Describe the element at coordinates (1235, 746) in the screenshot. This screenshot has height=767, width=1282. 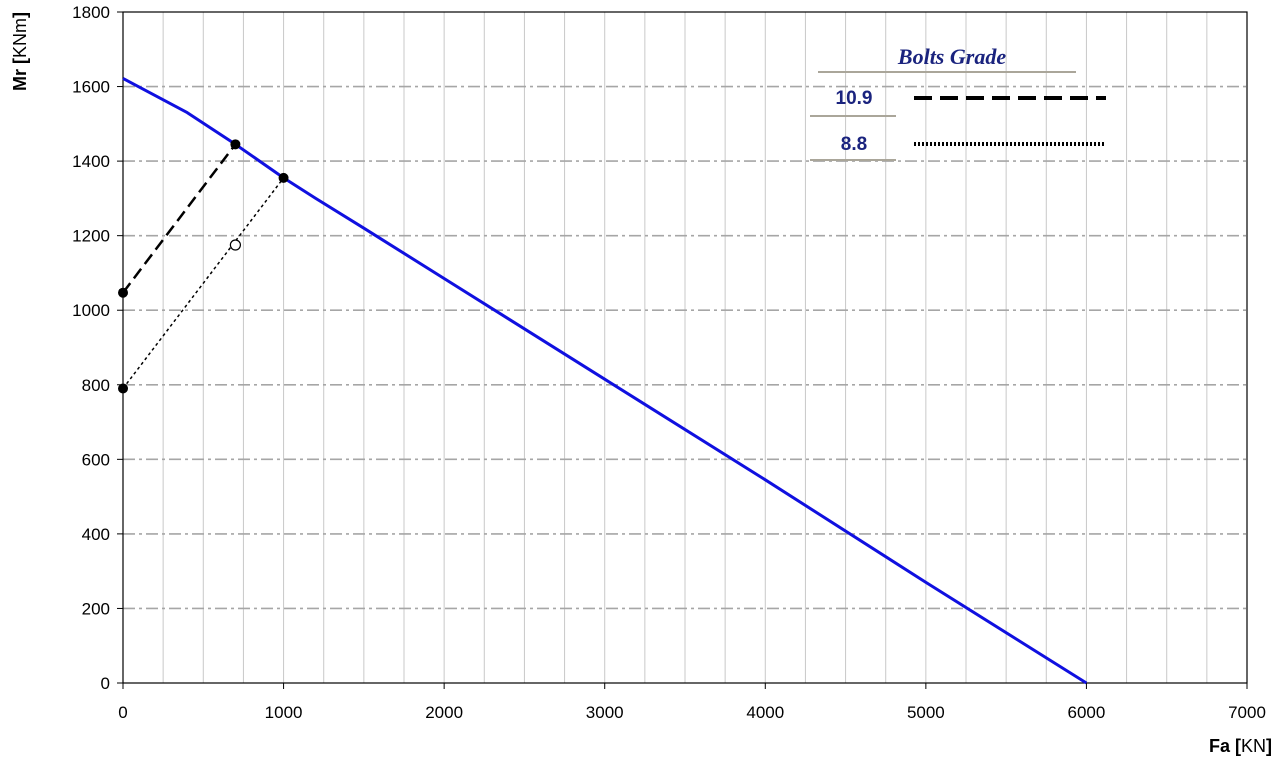
I see `x-axis-title-bracket-open: [` at that location.